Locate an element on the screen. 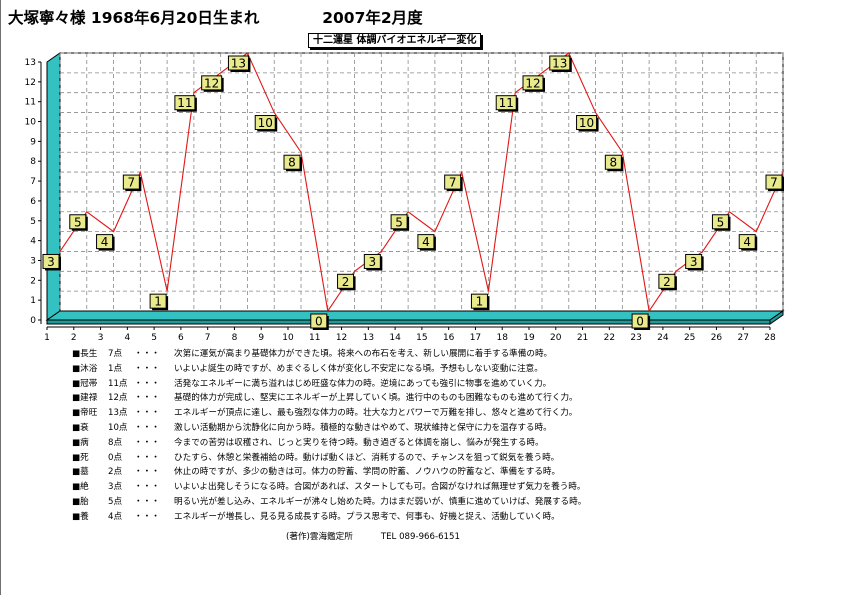  legend-item-name: ■長生 is located at coordinates (85, 354).